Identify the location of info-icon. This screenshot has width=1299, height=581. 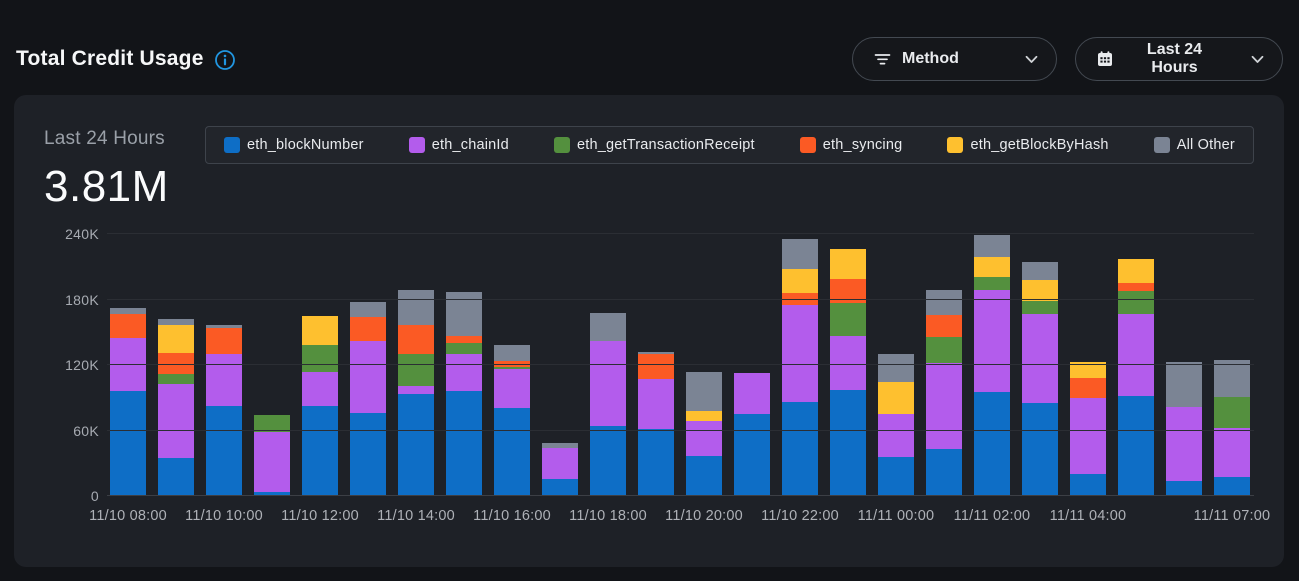
(225, 60).